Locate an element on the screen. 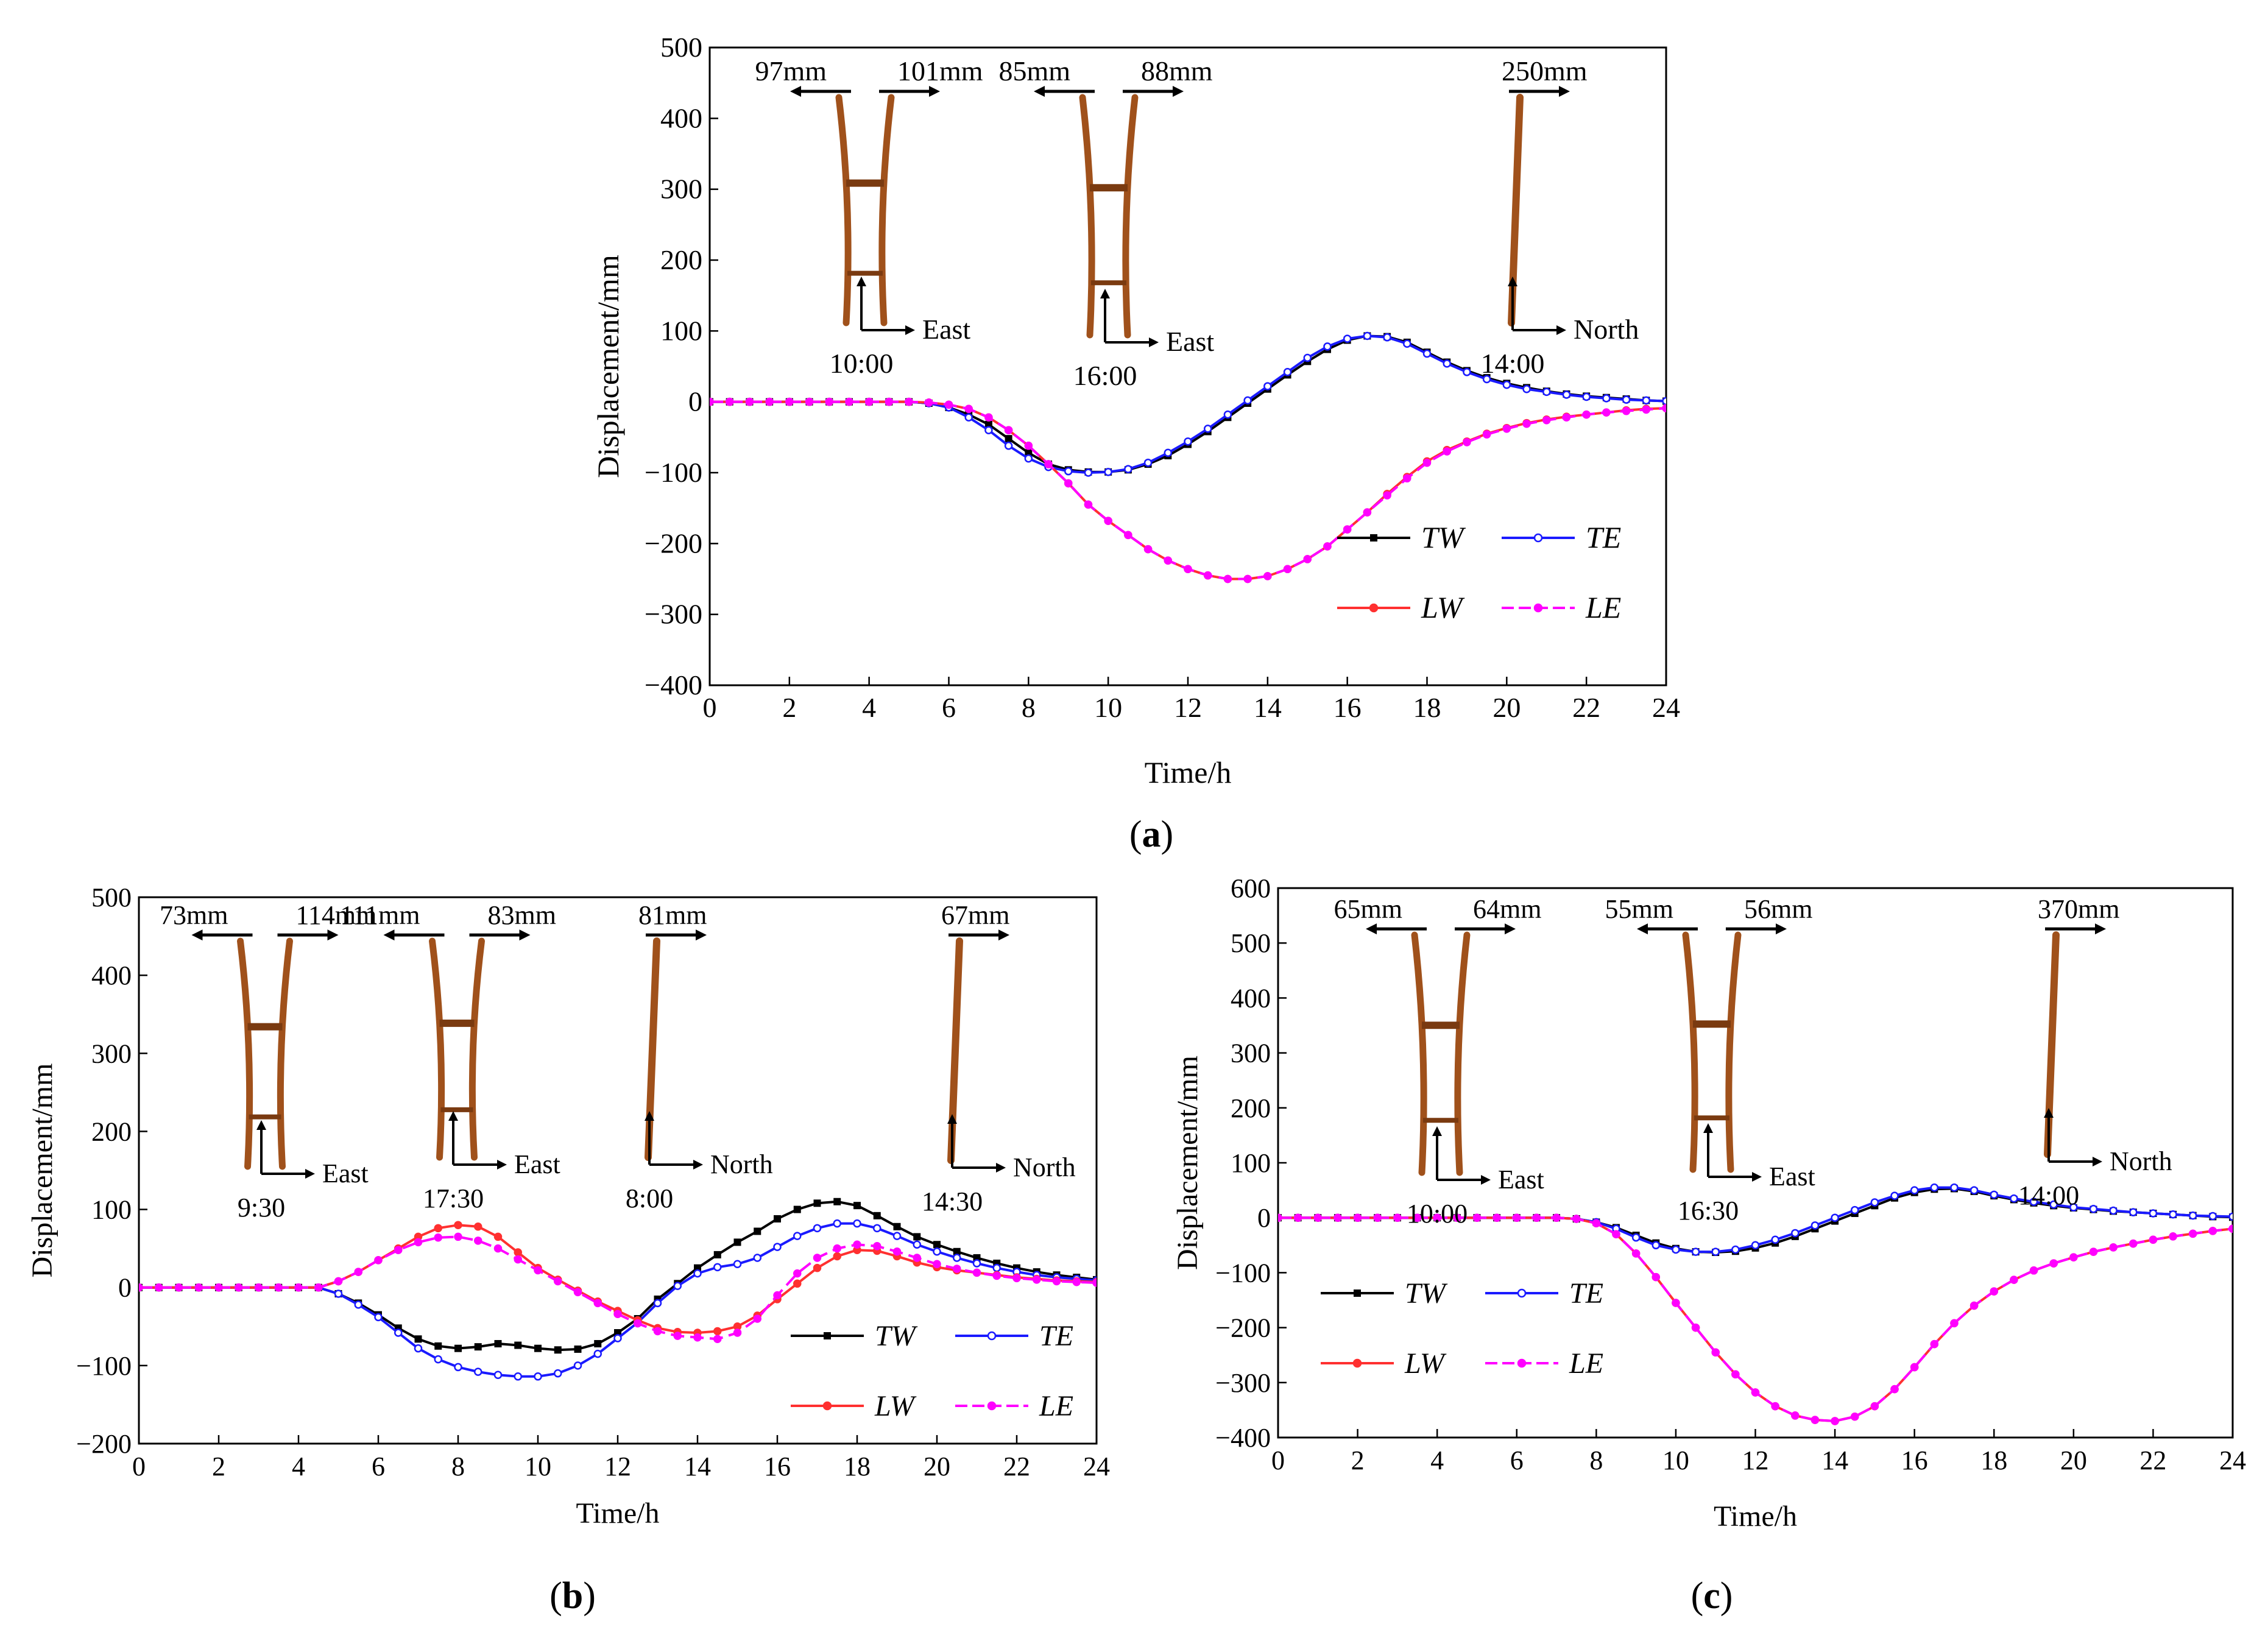  direction-label: East is located at coordinates (537, 1164).